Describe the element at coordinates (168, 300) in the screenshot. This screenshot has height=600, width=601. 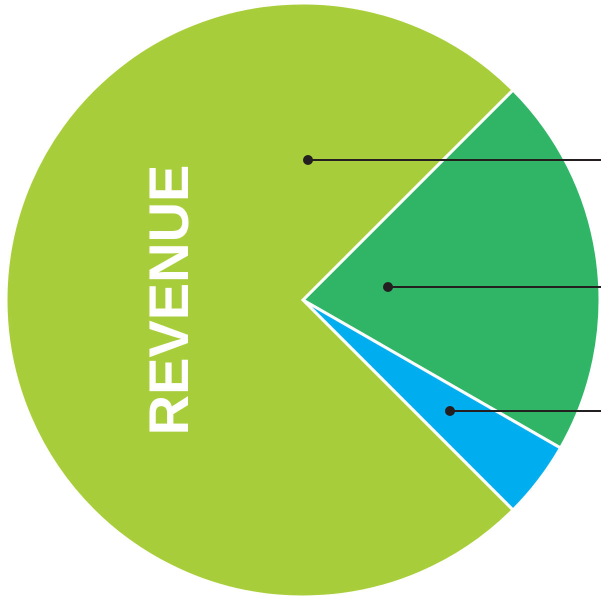
I see `text: REVENUE` at that location.